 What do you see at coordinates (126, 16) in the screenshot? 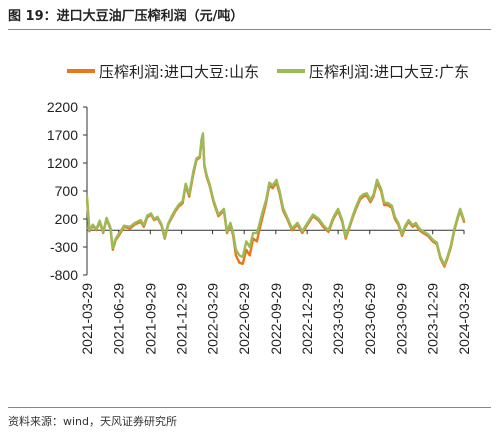
I see `chart-title: 图 19：进口大豆油厂压榨利润（元/吨）` at bounding box center [126, 16].